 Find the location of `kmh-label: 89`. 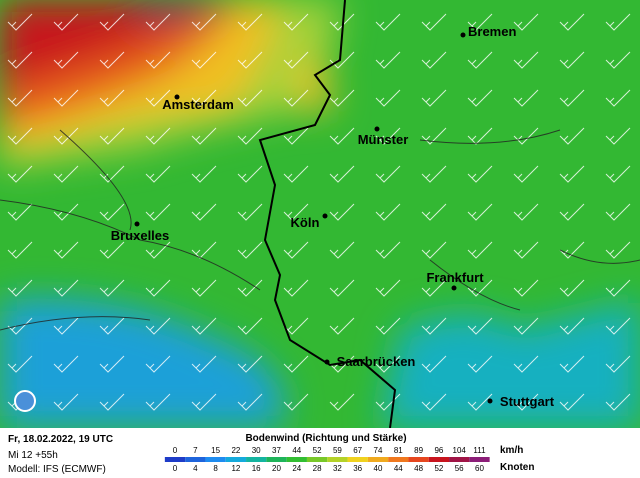

kmh-label: 89 is located at coordinates (418, 450).